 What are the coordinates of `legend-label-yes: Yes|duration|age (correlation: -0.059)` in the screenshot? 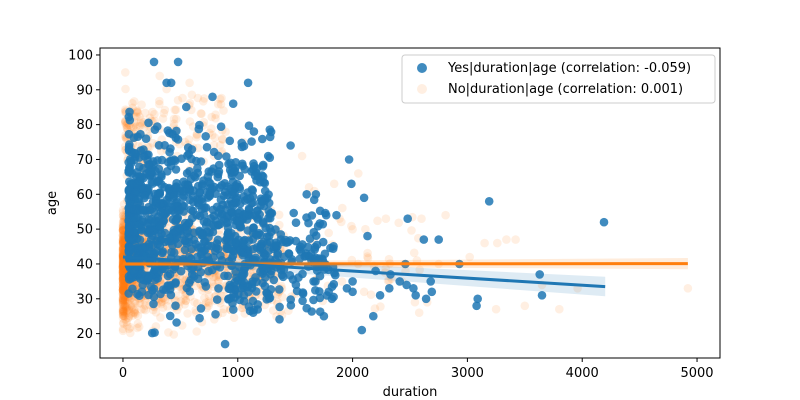 It's located at (569, 68).